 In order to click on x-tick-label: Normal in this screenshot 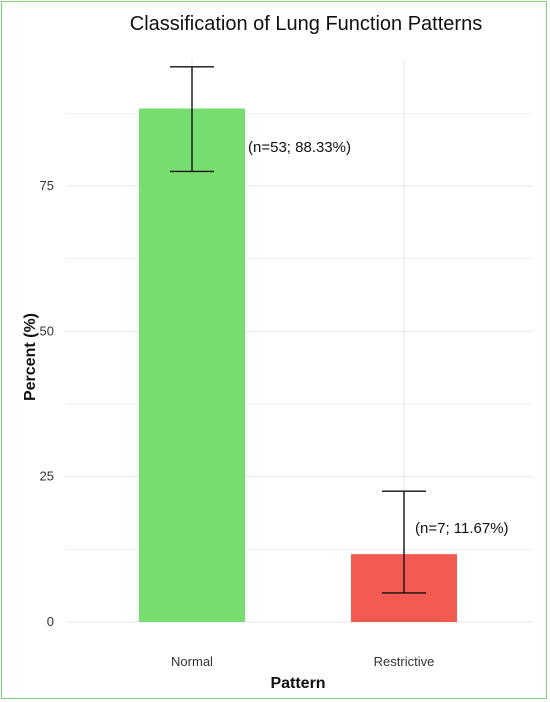, I will do `click(192, 661)`.